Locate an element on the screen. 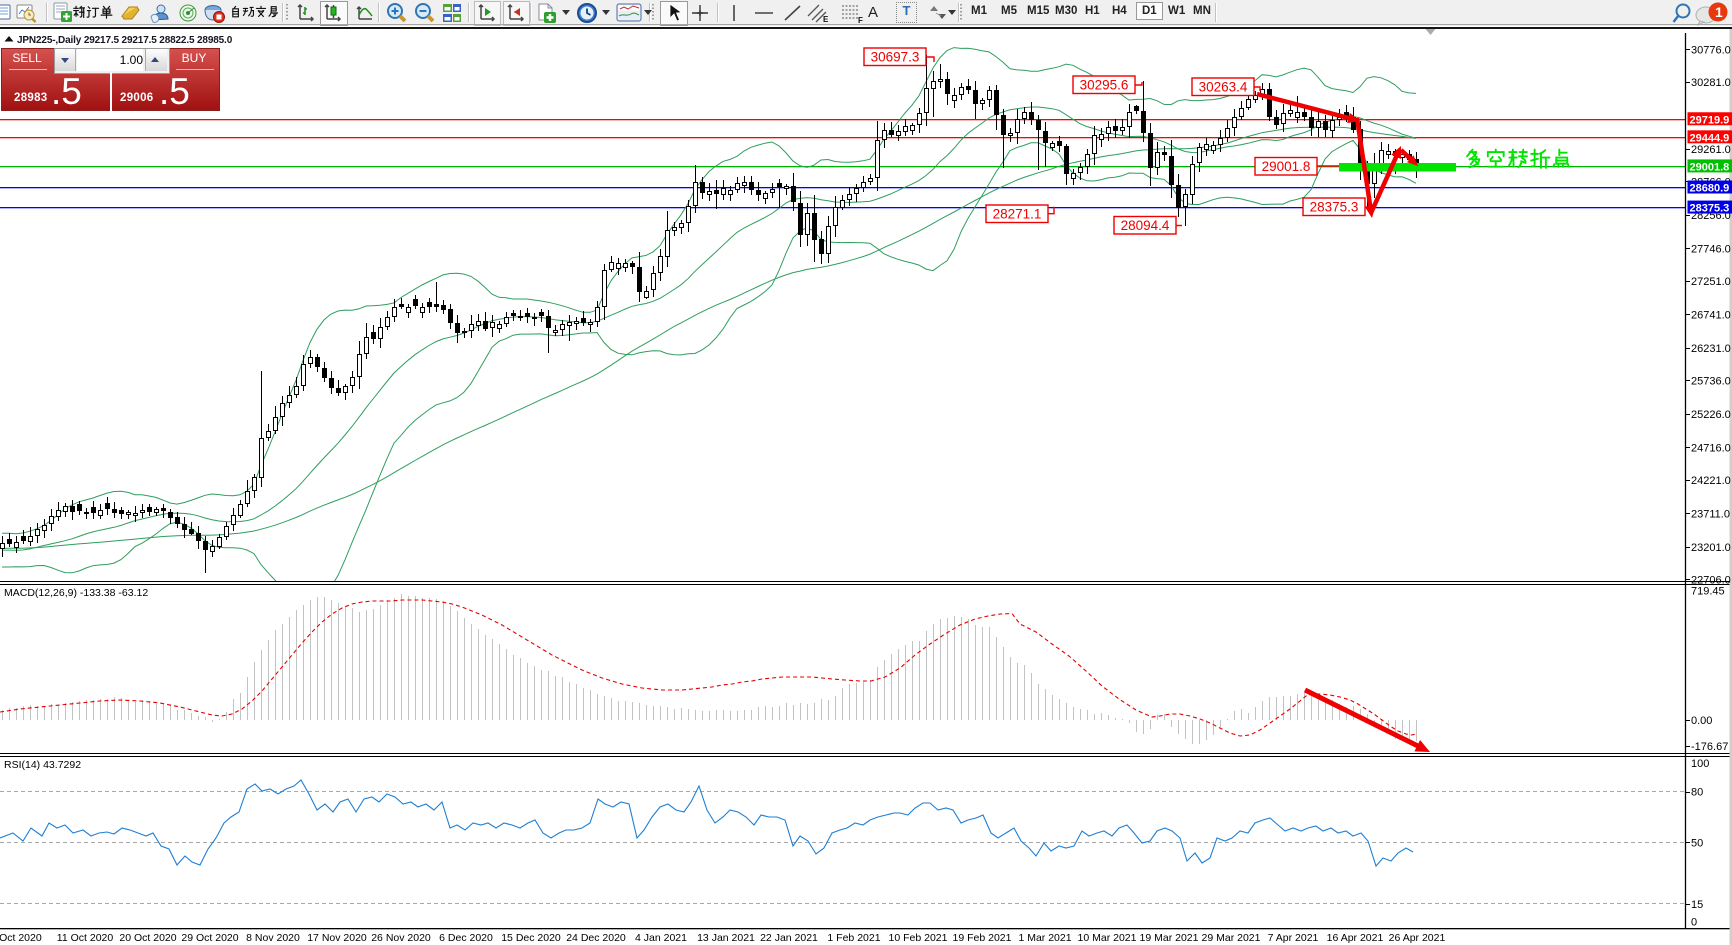  svg-text: 26231.0 is located at coordinates (1711, 349).